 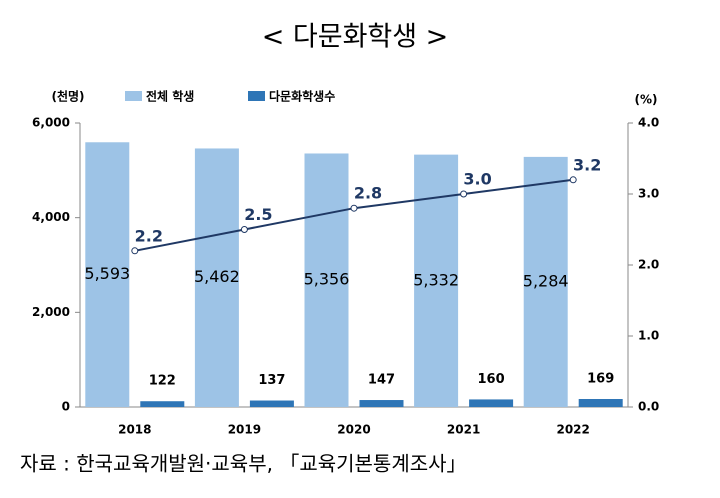 I want to click on bar-value-label: 122, so click(x=162, y=381).